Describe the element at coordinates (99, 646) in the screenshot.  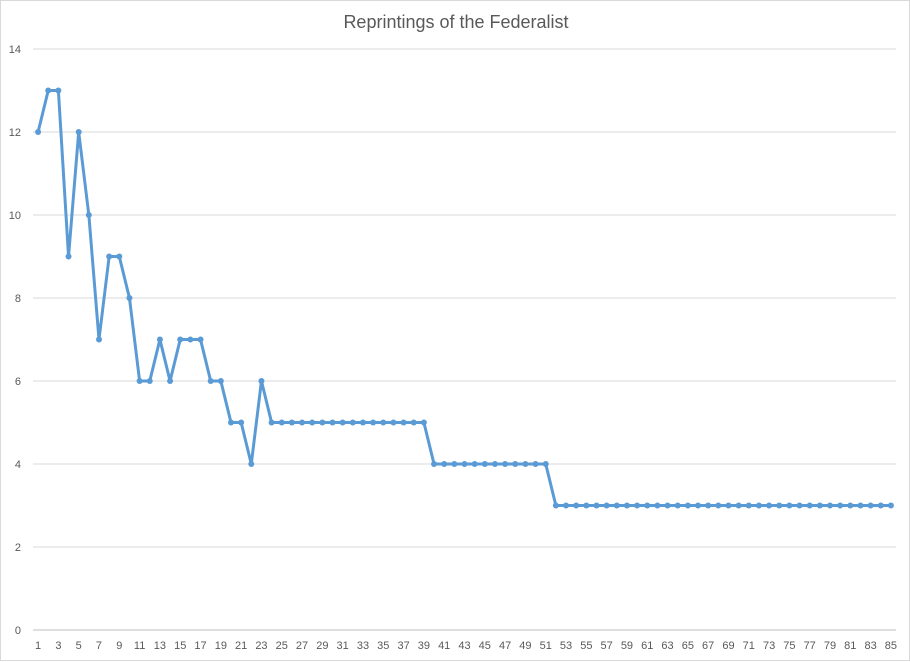
I see `x-tick-label: 7` at that location.